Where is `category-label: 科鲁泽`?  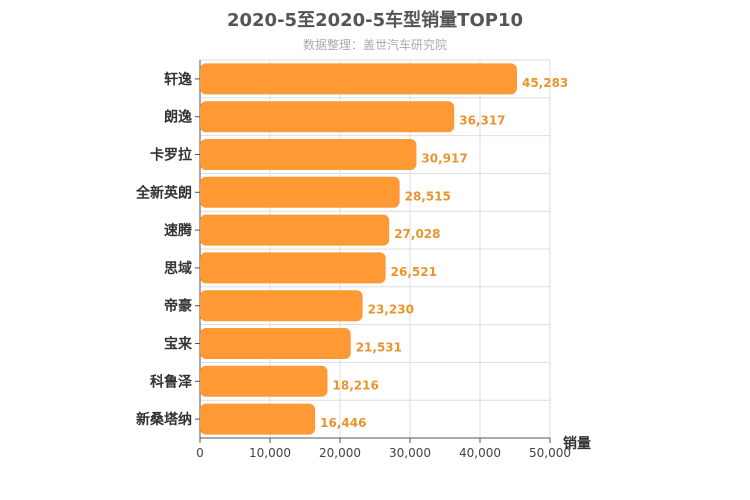
category-label: 科鲁泽 is located at coordinates (171, 381).